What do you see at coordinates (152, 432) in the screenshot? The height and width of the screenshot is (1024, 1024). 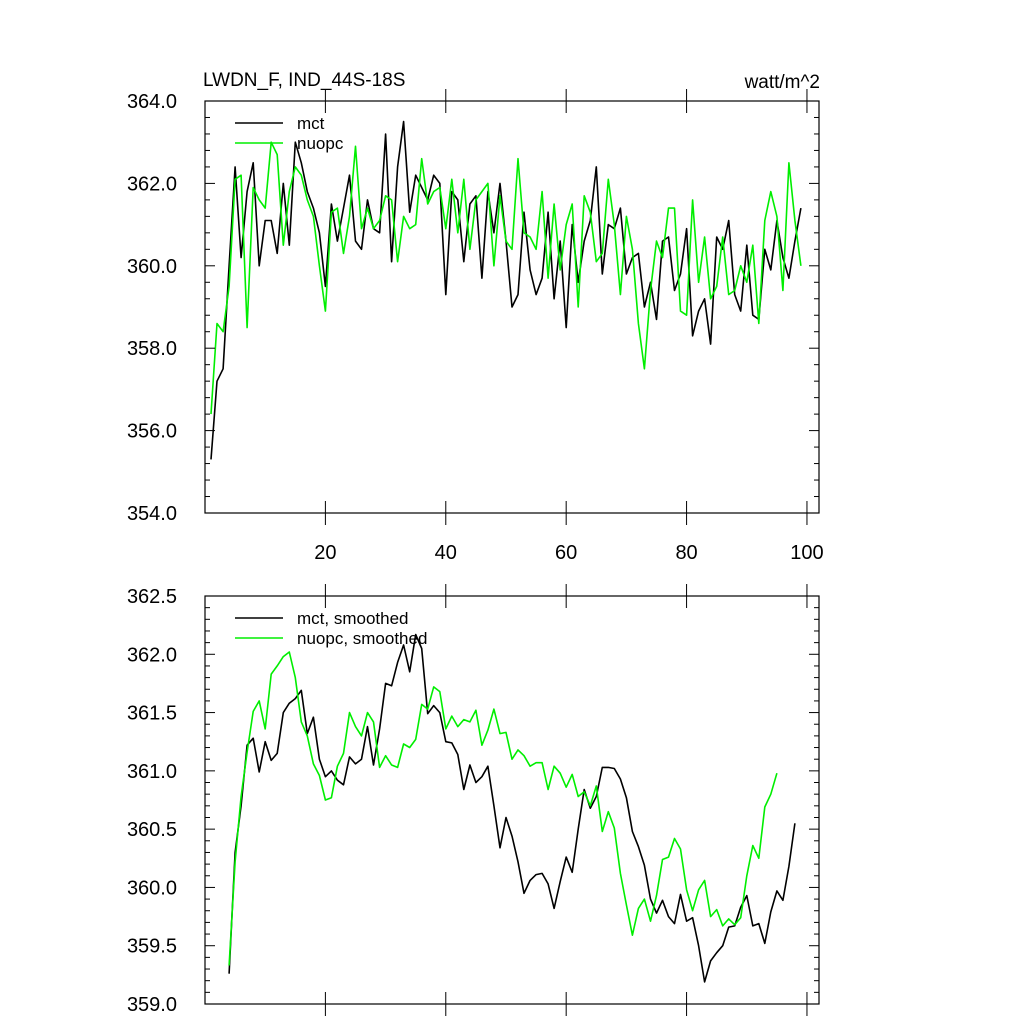 I see `top-y-tick-label: 356.0` at bounding box center [152, 432].